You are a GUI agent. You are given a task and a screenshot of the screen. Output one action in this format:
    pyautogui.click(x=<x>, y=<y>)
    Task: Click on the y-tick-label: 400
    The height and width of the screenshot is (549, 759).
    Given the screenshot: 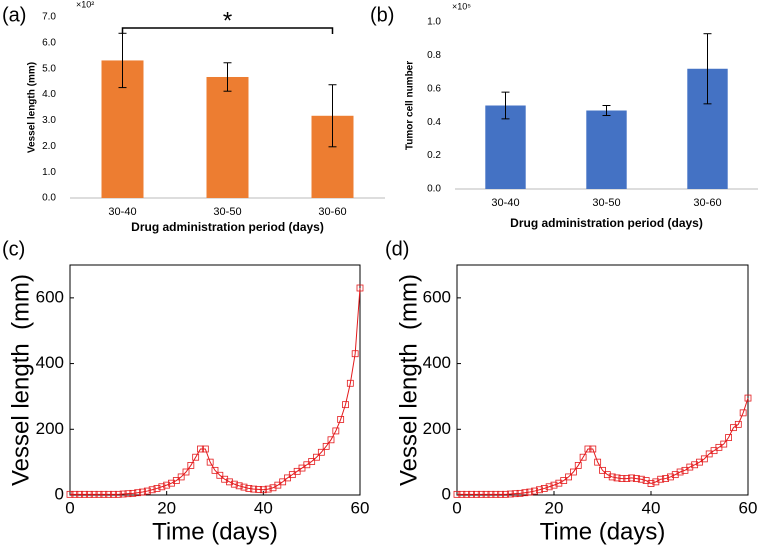 What is the action you would take?
    pyautogui.click(x=50, y=362)
    